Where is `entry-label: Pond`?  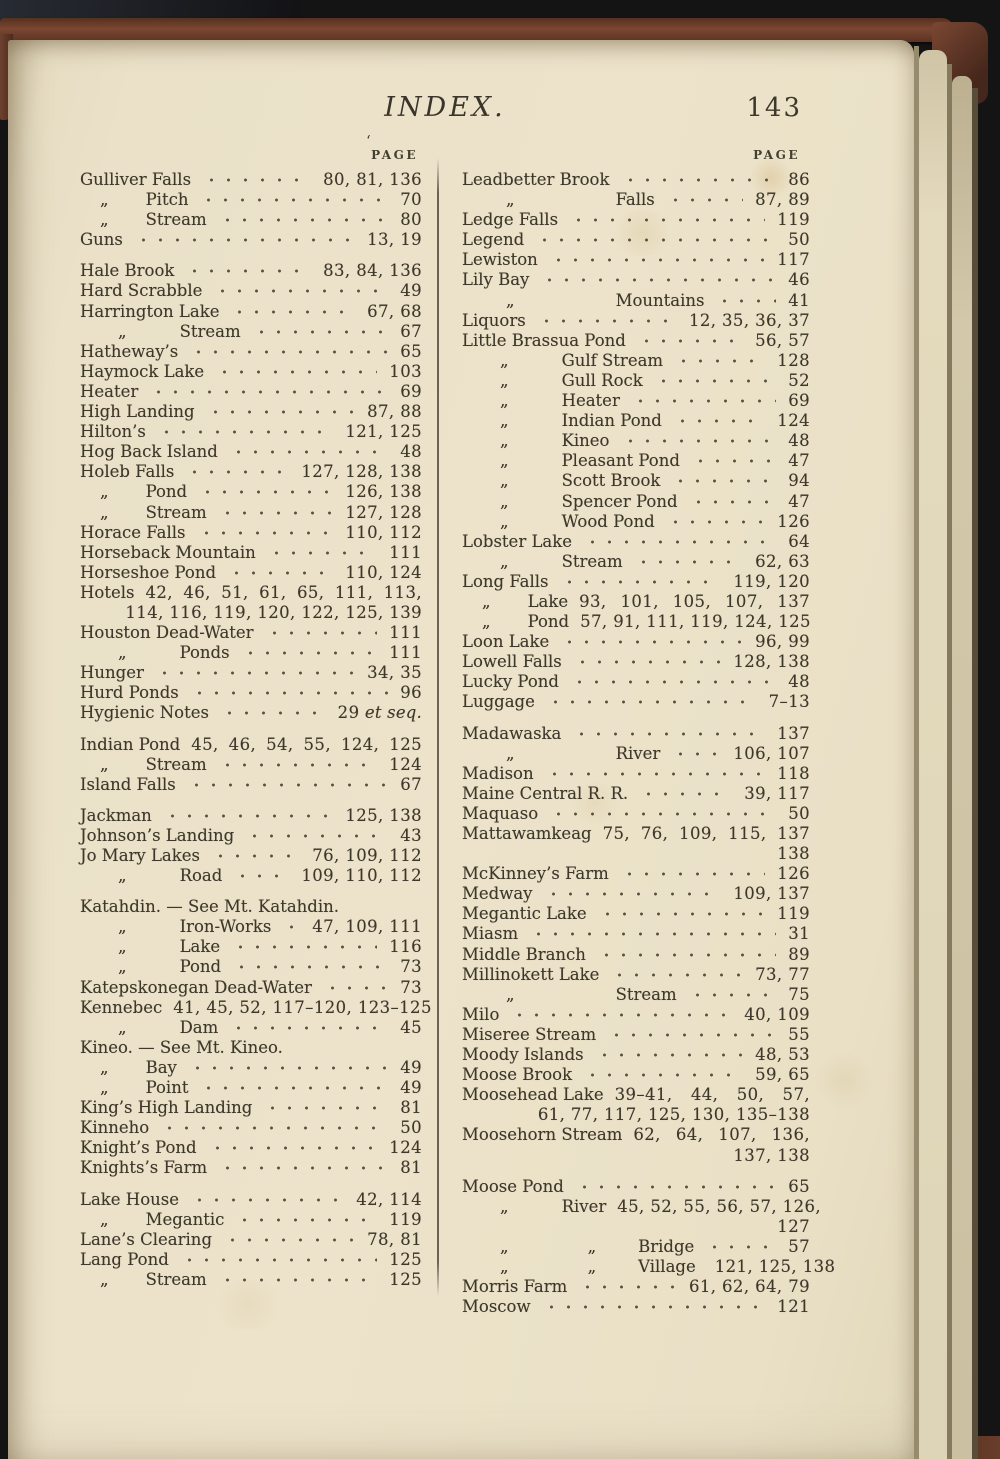 entry-label: Pond is located at coordinates (200, 967).